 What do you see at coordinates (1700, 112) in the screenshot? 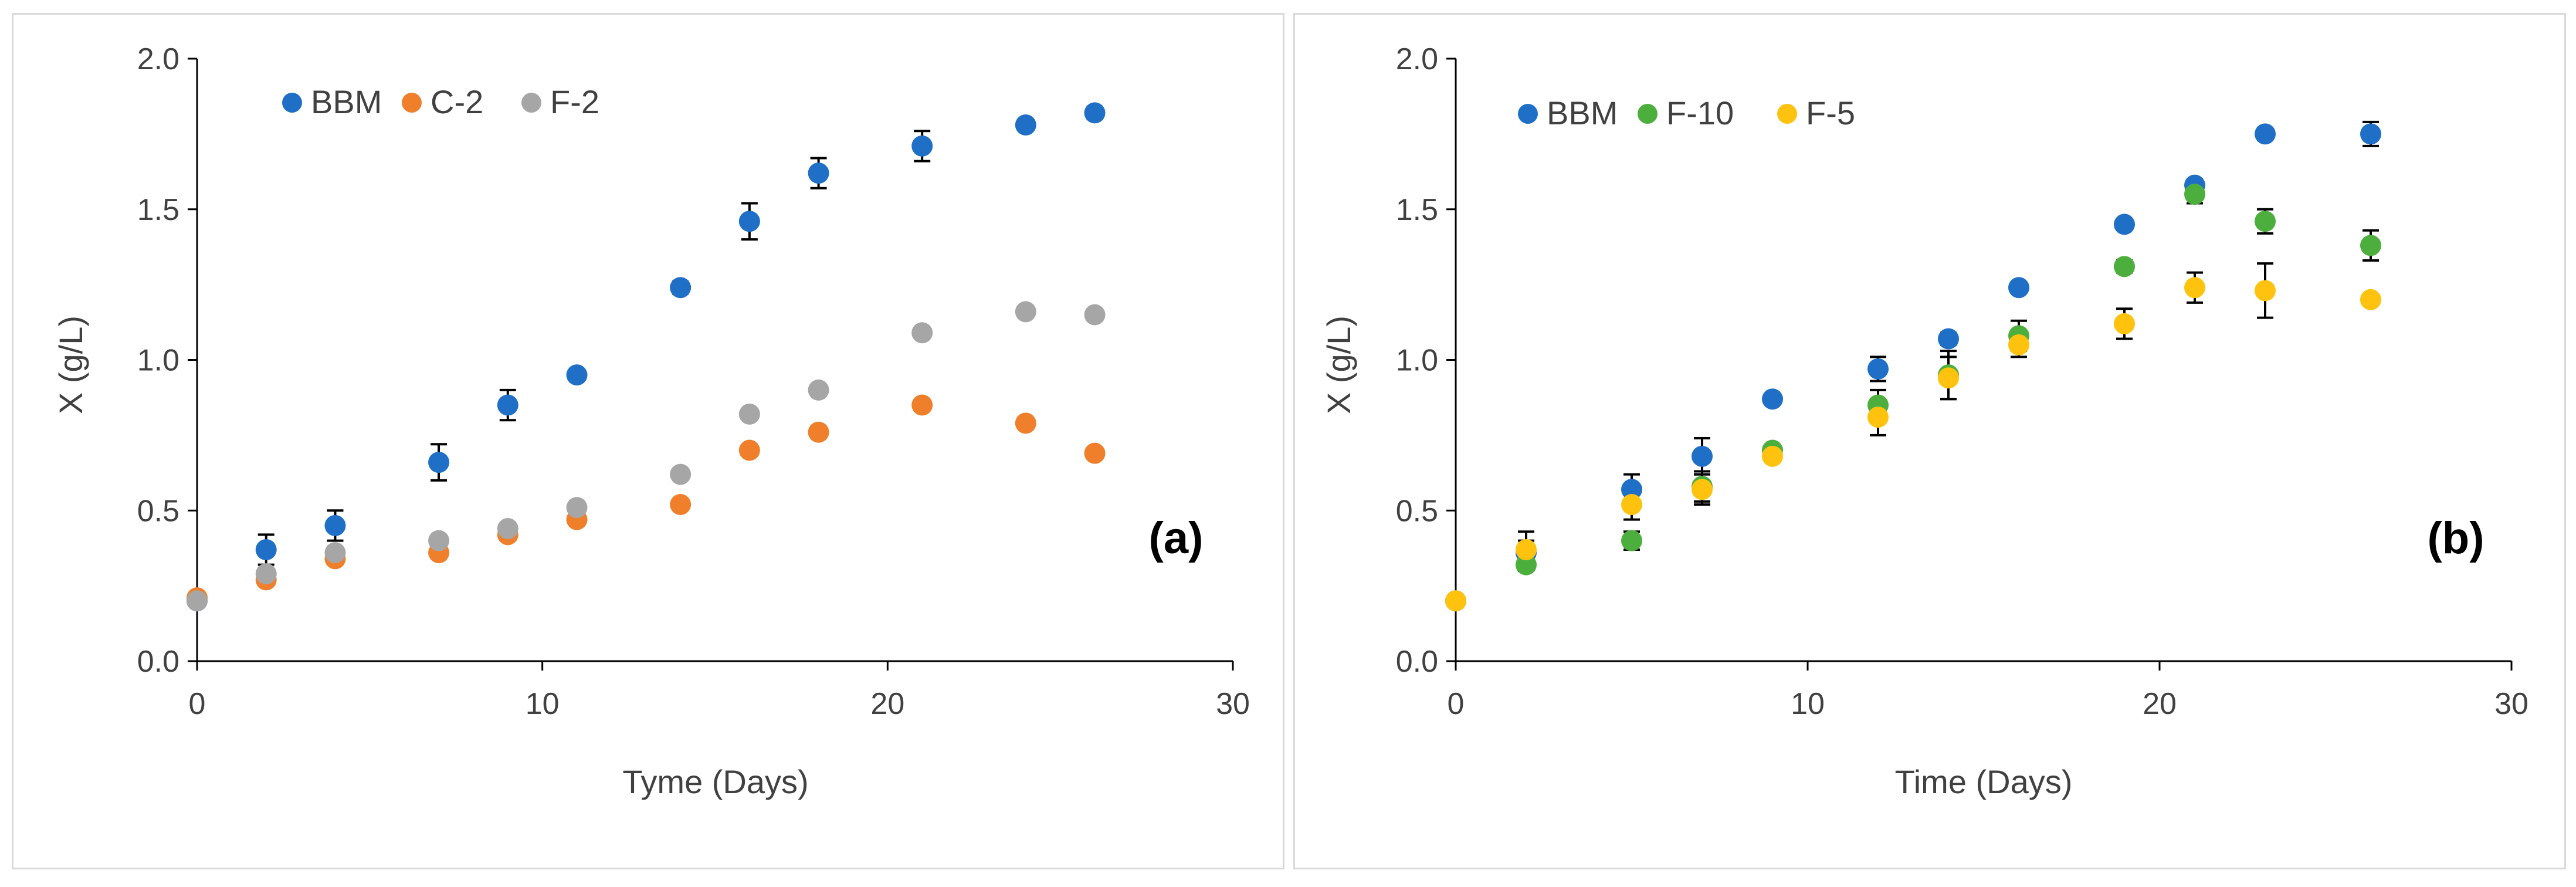
I see `legend-label-f-10: F-10` at bounding box center [1700, 112].